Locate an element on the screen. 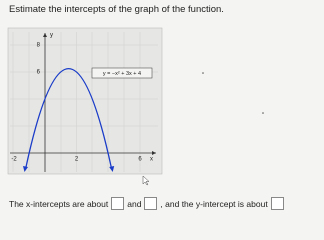  equation-box is located at coordinates (122, 73).